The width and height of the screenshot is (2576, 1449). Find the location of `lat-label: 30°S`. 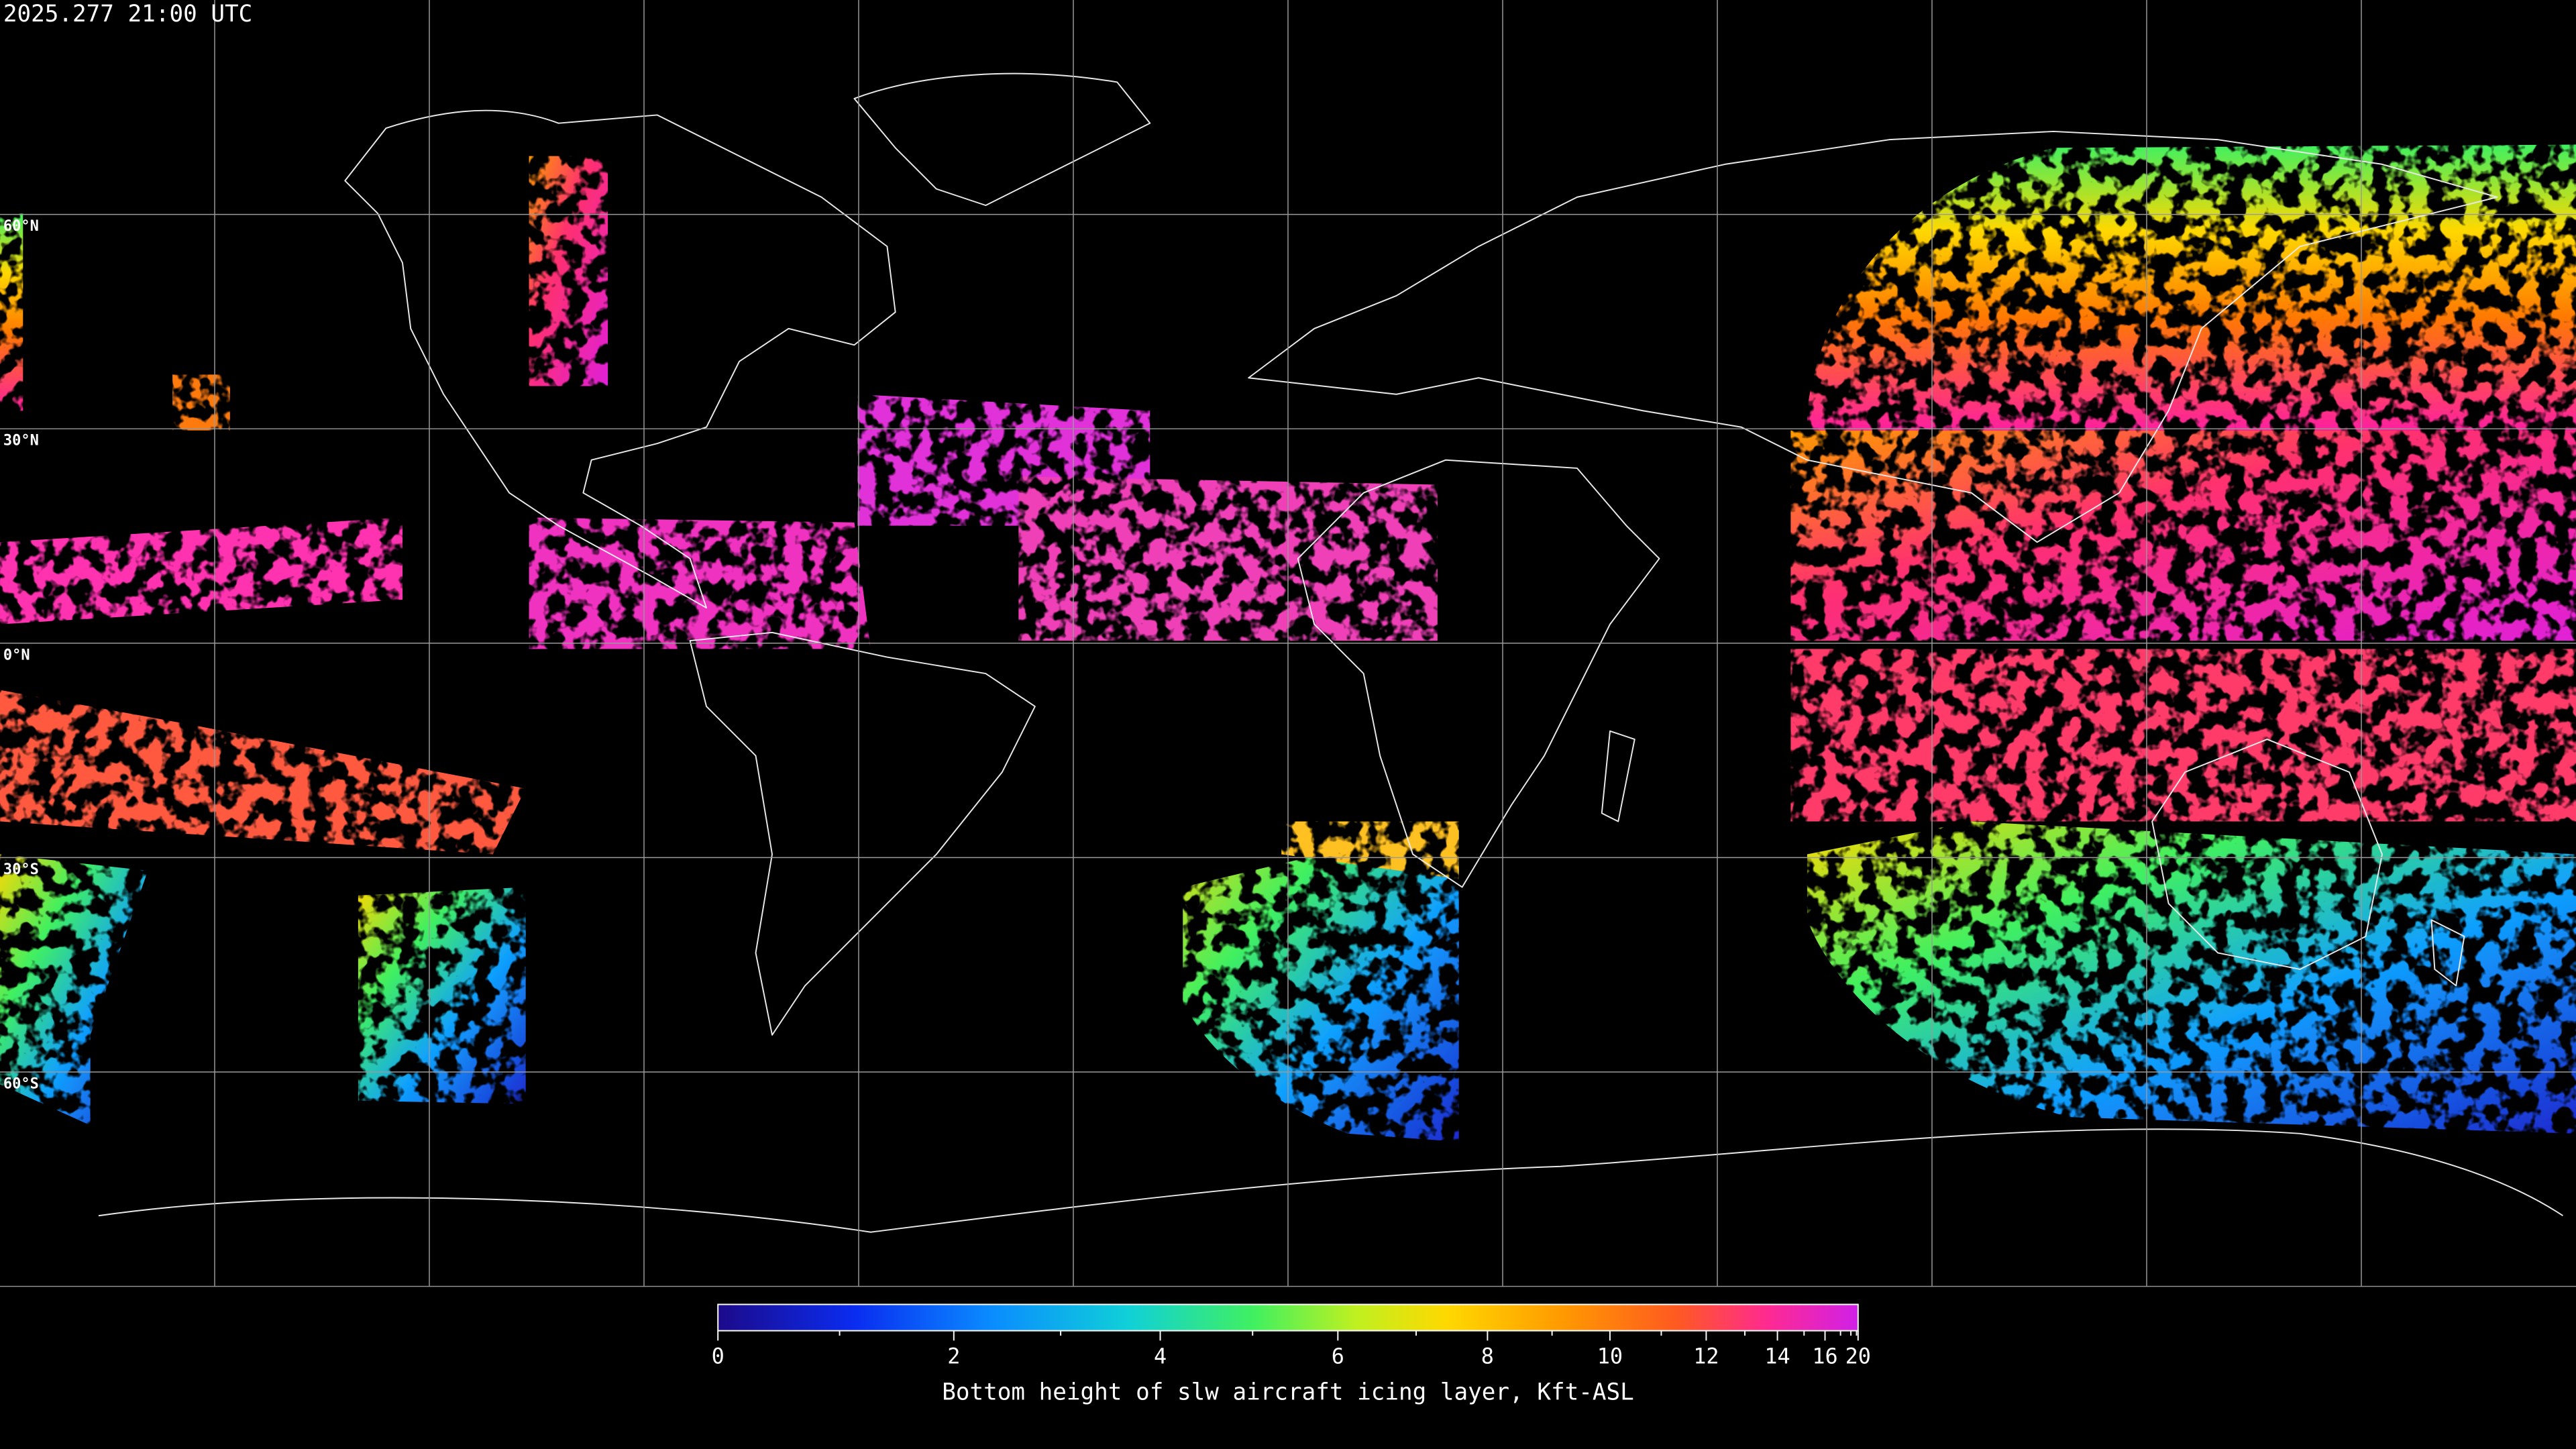

lat-label: 30°S is located at coordinates (21, 869).